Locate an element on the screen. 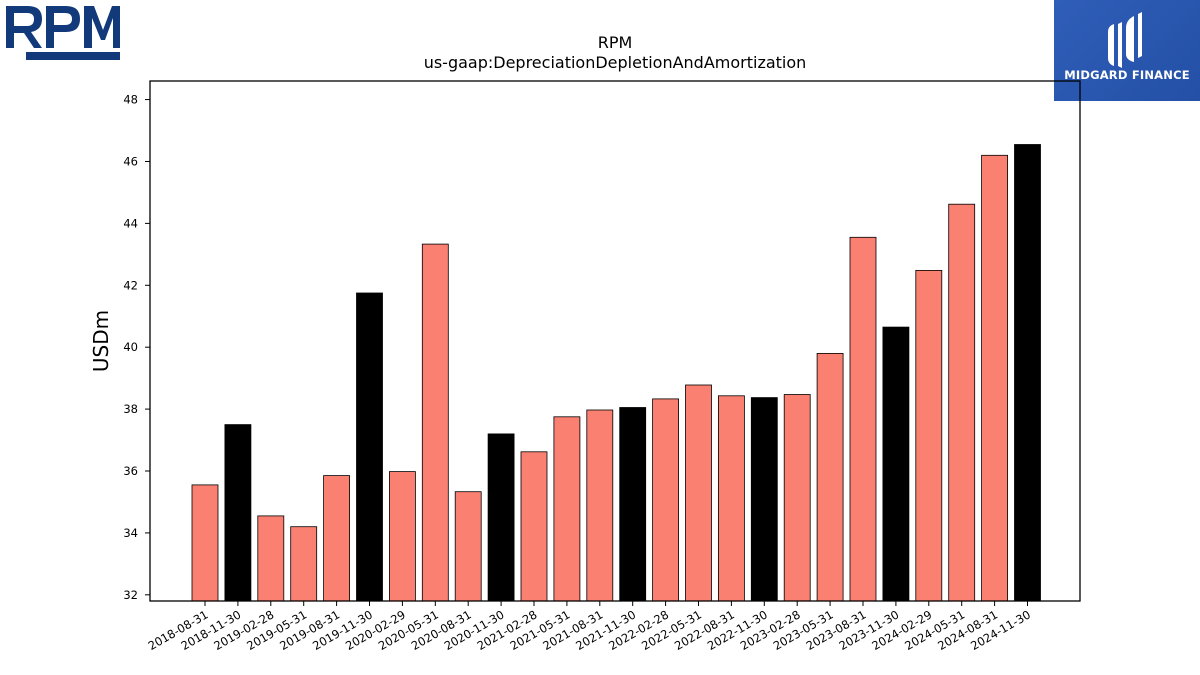 Image resolution: width=1200 pixels, height=675 pixels. midgard-finance-logo: MIDGARD FINANCE is located at coordinates (1127, 50).